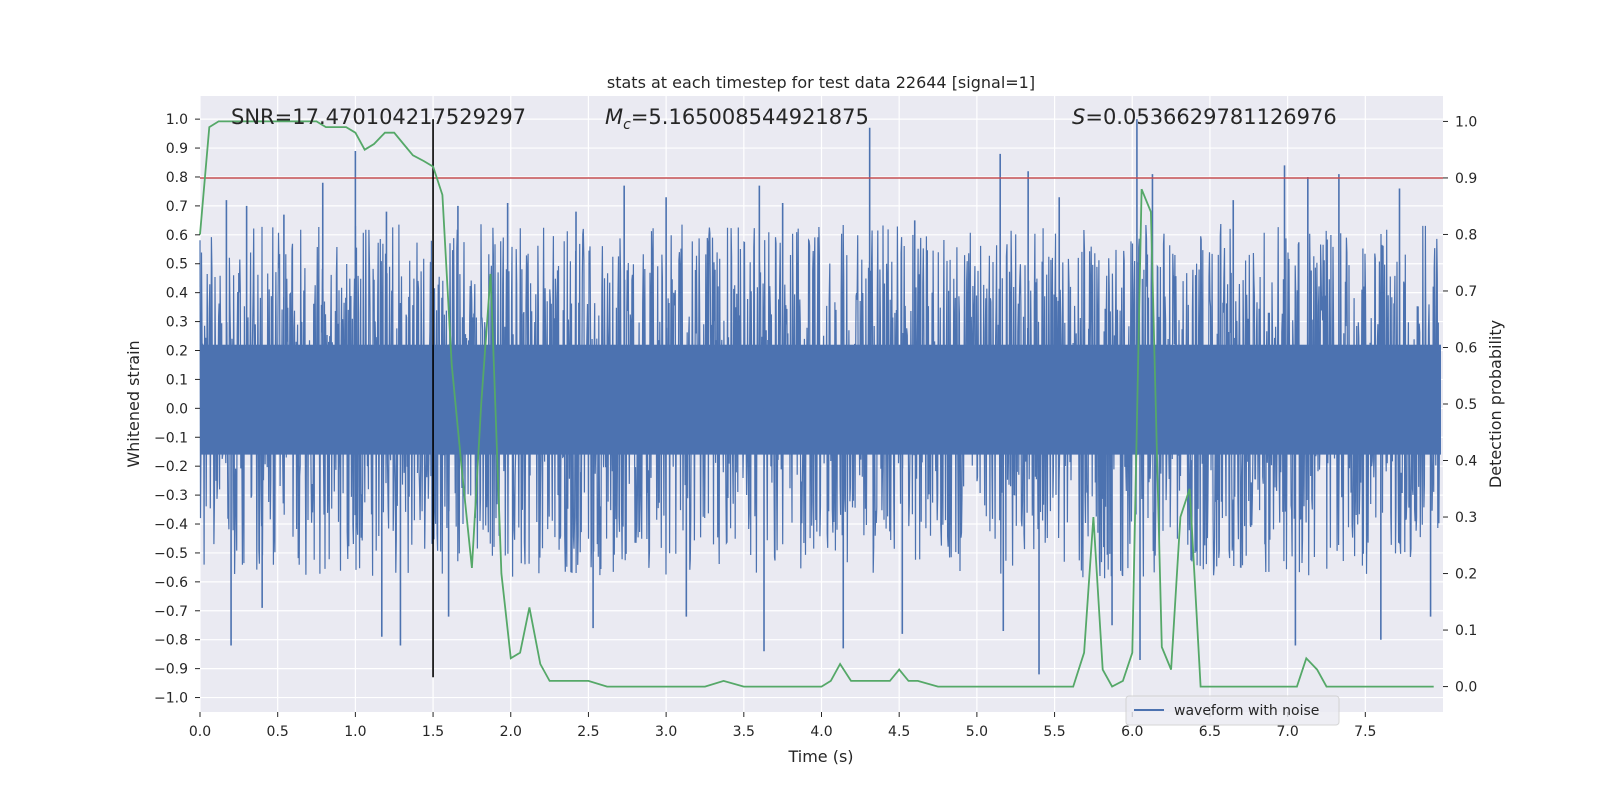 The image size is (1600, 800). Describe the element at coordinates (1466, 631) in the screenshot. I see `y2-tick-label-1: 0.1` at that location.